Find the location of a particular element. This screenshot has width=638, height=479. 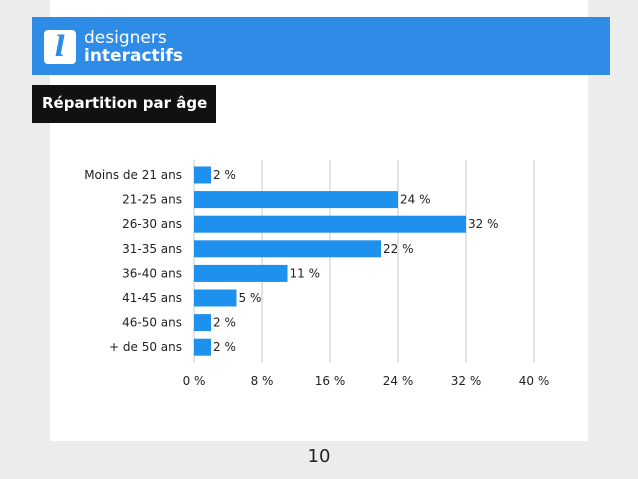

category-label: 31-35 ans is located at coordinates (152, 249).